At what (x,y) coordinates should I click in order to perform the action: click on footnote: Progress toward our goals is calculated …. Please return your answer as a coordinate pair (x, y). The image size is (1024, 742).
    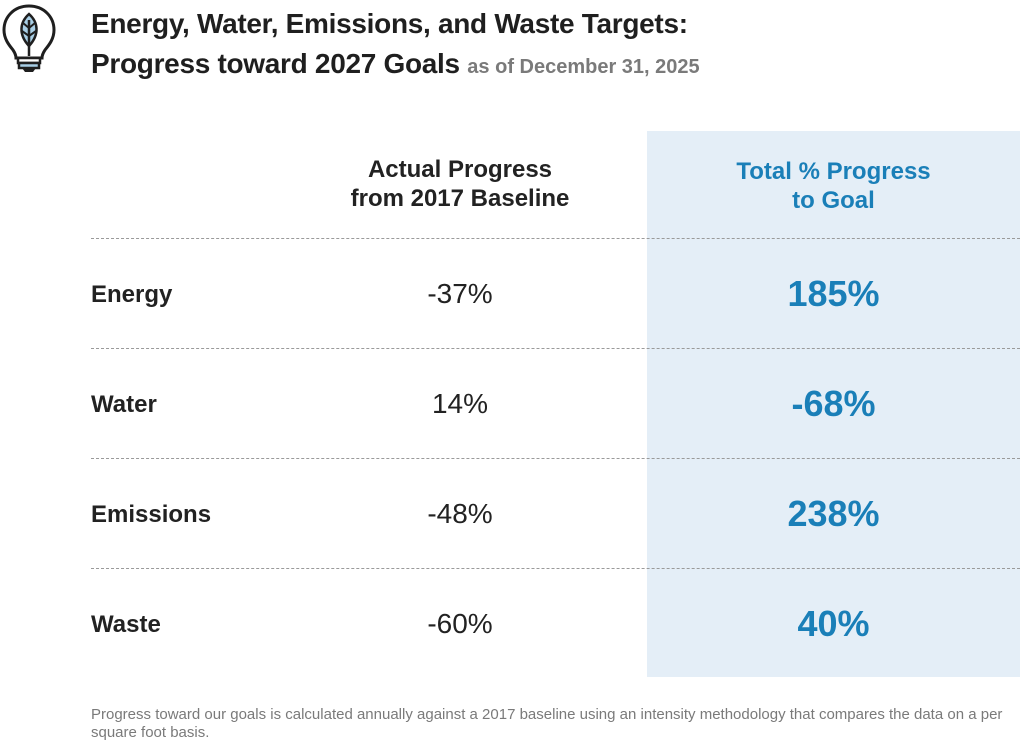
    Looking at the image, I should click on (547, 723).